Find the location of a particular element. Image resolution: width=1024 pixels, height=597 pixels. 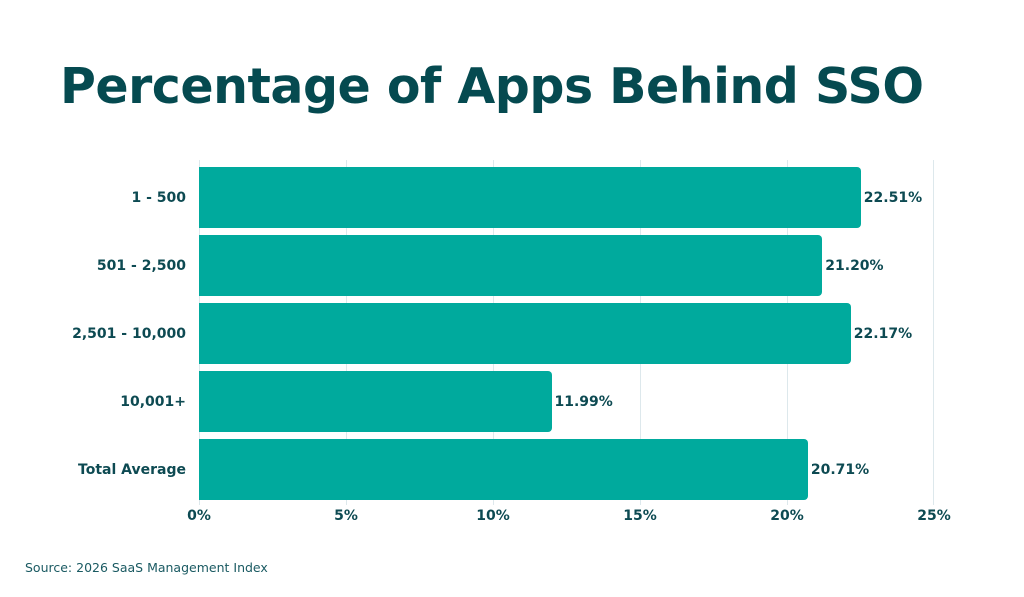

x-tick-label: 20% is located at coordinates (787, 516).